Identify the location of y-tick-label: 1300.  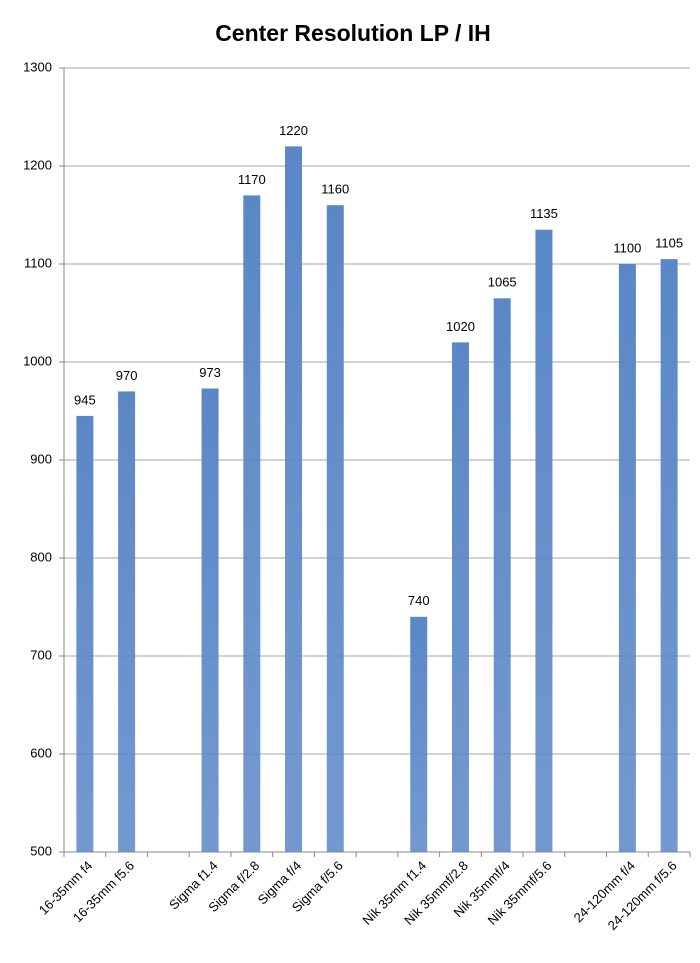
(37, 66).